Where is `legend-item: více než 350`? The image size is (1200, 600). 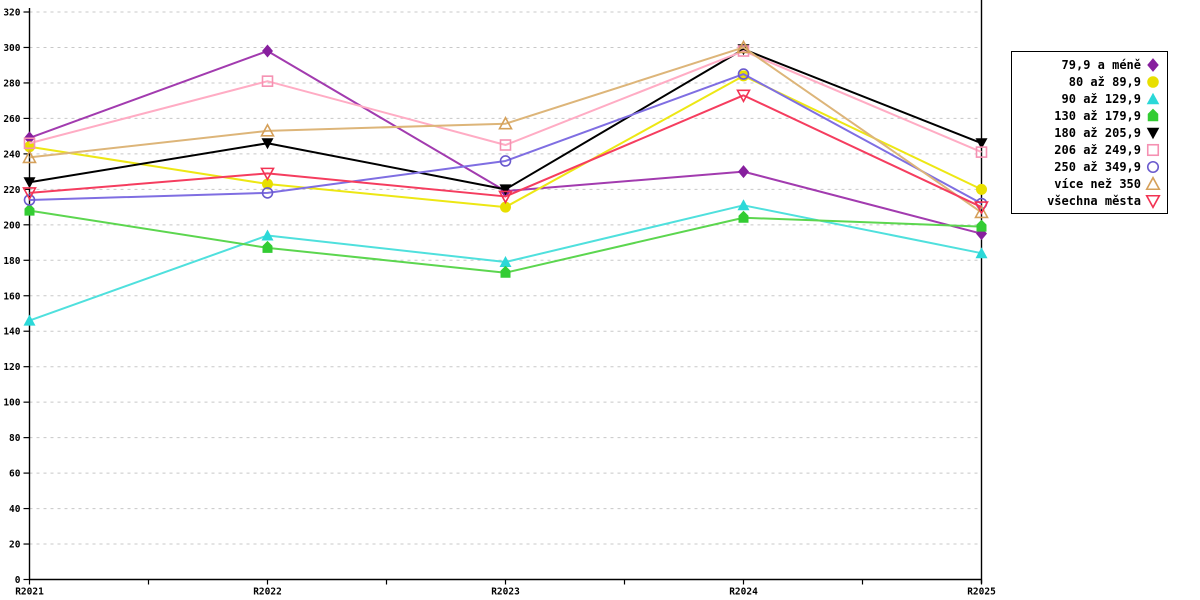 legend-item: více než 350 is located at coordinates (1088, 183).